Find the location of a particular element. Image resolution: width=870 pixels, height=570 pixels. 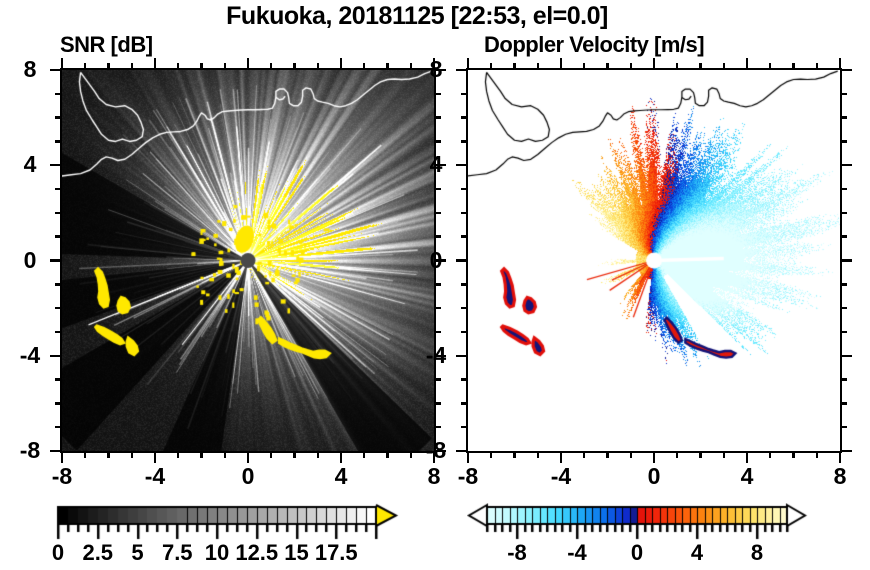

doppler-colorbar-tick-label: -4 is located at coordinates (577, 552).